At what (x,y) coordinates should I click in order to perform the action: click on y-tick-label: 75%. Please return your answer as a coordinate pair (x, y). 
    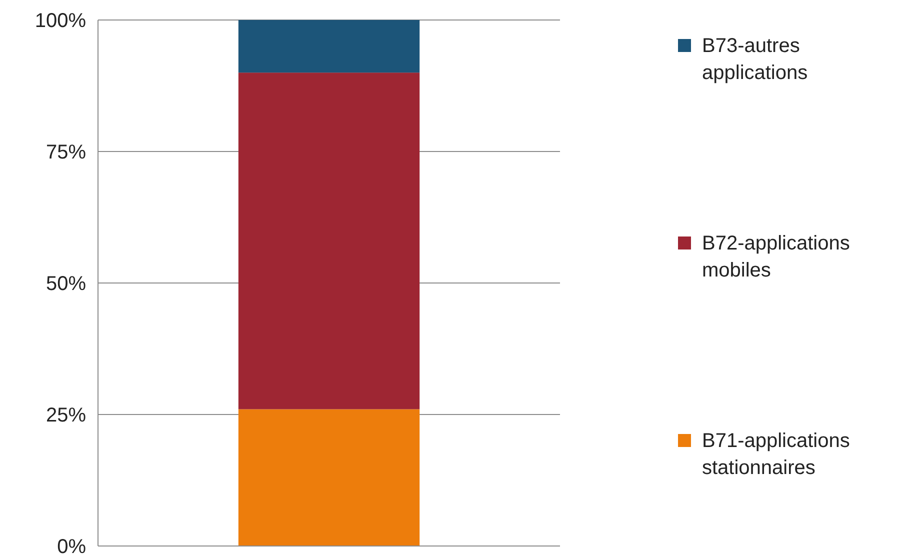
    Looking at the image, I should click on (66, 153).